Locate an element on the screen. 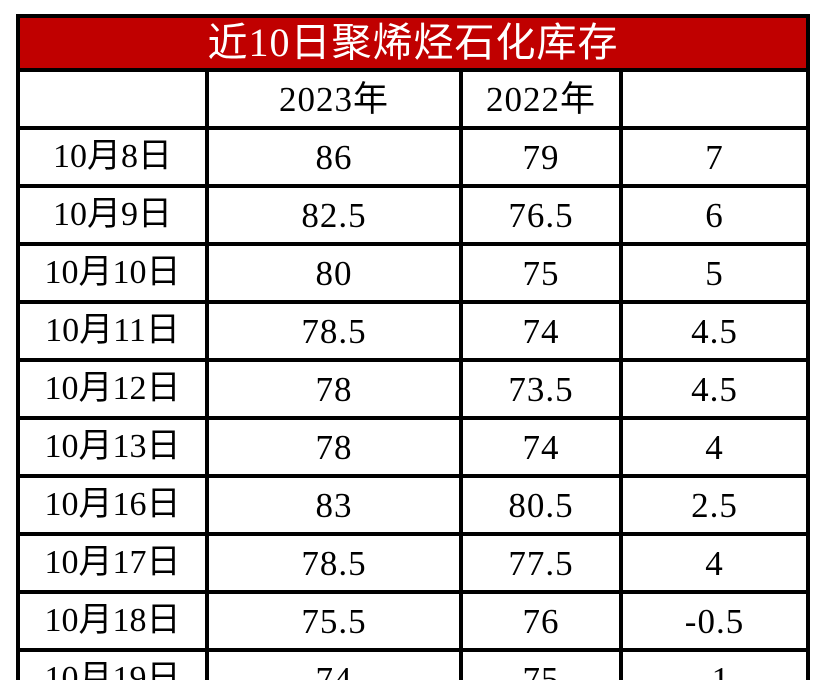  value-2023-cell: 86 is located at coordinates (334, 157).